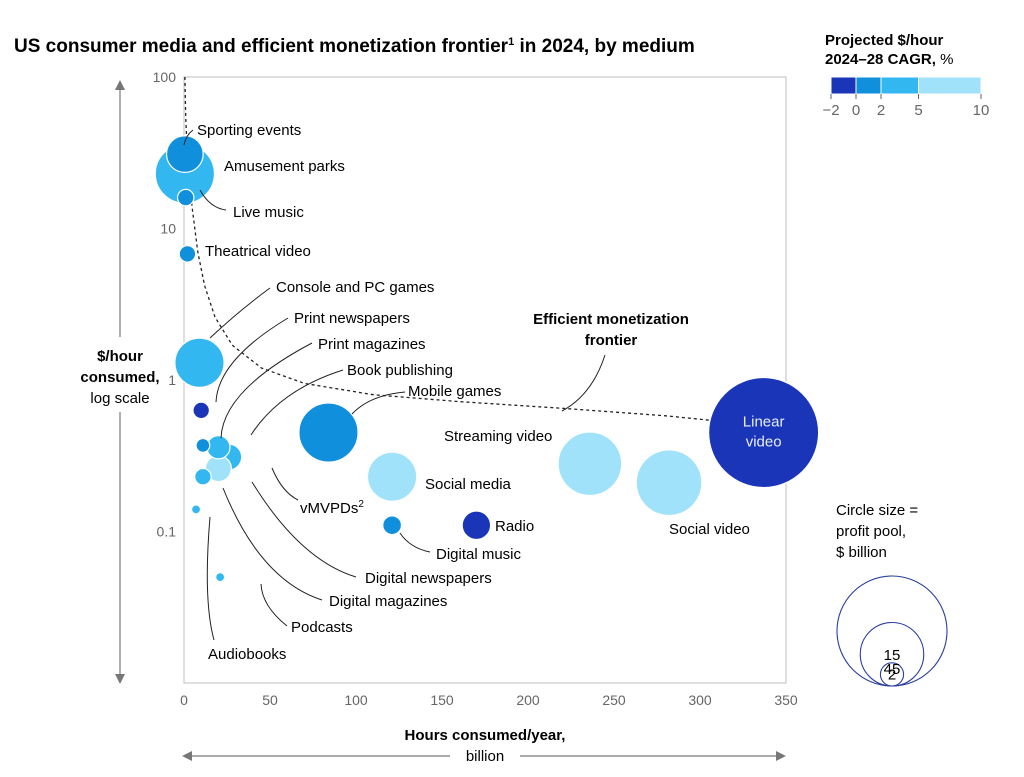 Image resolution: width=1024 pixels, height=777 pixels. What do you see at coordinates (892, 655) in the screenshot?
I see `size-legend-value: 15` at bounding box center [892, 655].